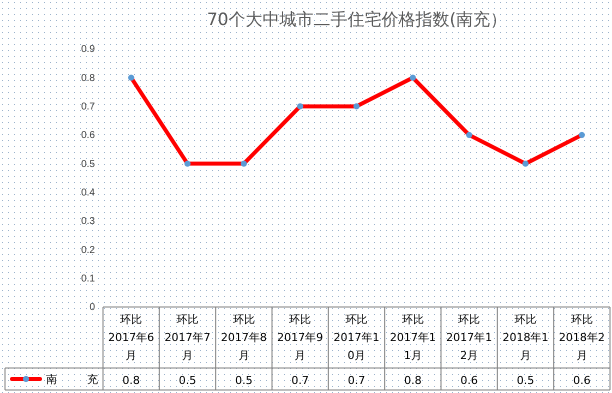 Image resolution: width=612 pixels, height=393 pixels. I want to click on y-tick-label: 0.5, so click(88, 164).